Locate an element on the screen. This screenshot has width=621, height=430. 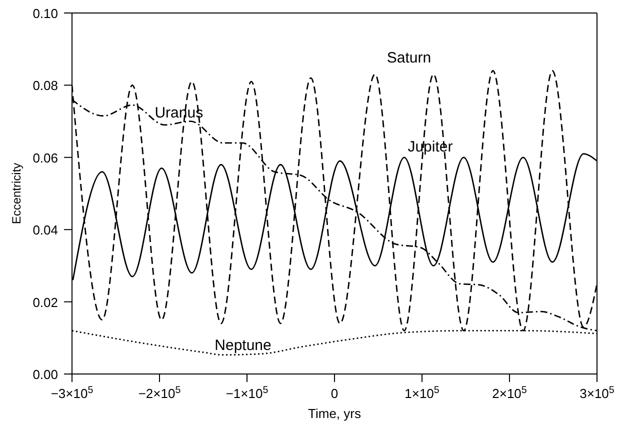
y-axis-title: Eccentricity is located at coordinates (16, 193).